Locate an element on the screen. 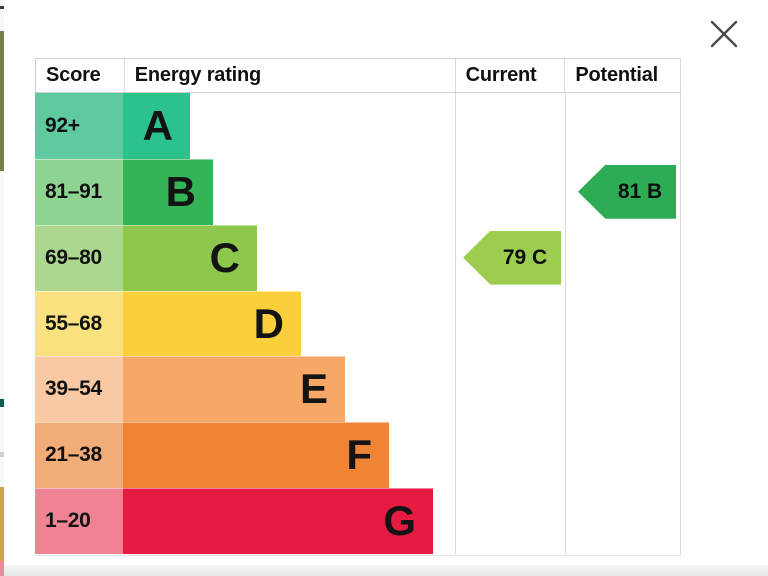 The image size is (768, 576). score-cell: 69–80 is located at coordinates (79, 257).